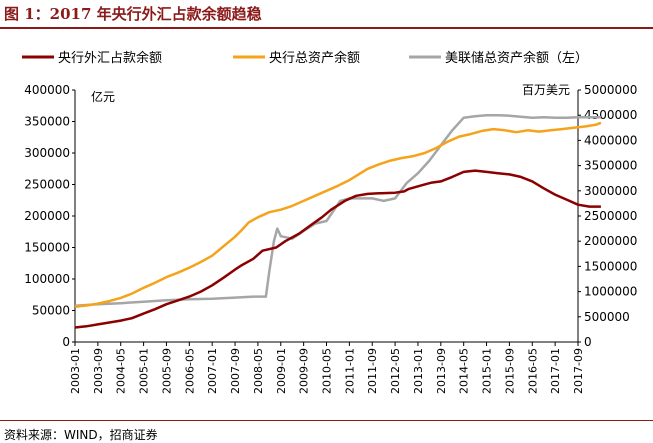 Image resolution: width=653 pixels, height=443 pixels. What do you see at coordinates (516, 58) in the screenshot?
I see `legend-label-2: 美联储总资产余额（左）` at bounding box center [516, 58].